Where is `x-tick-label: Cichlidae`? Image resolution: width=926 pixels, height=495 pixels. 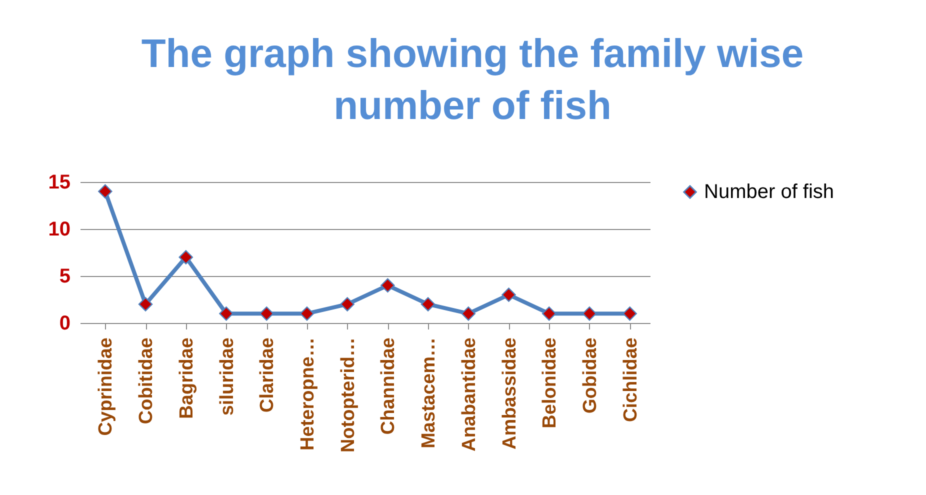
x-tick-label: Cichlidae is located at coordinates (631, 380).